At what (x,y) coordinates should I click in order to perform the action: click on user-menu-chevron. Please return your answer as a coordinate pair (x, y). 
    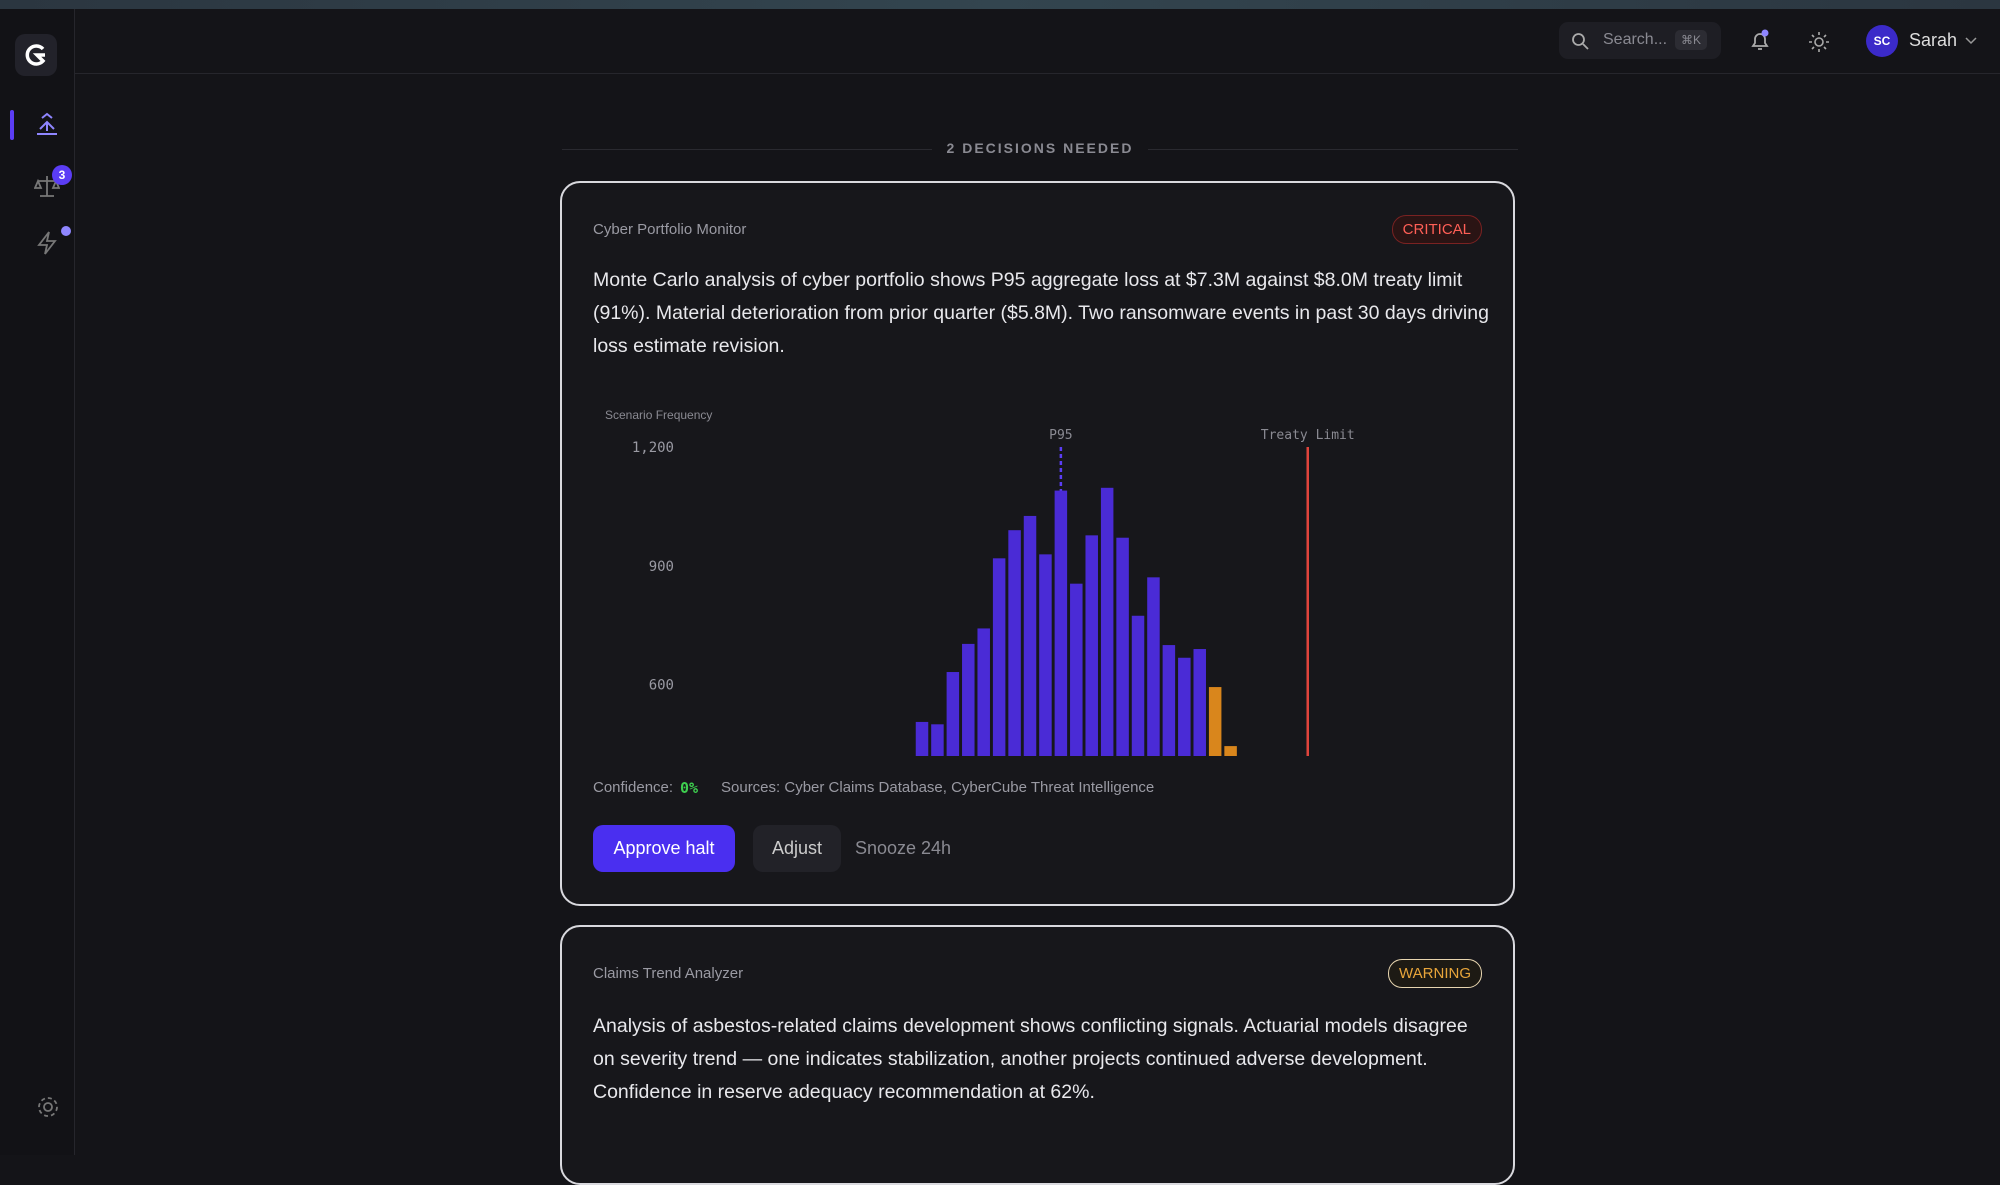
    Looking at the image, I should click on (1971, 41).